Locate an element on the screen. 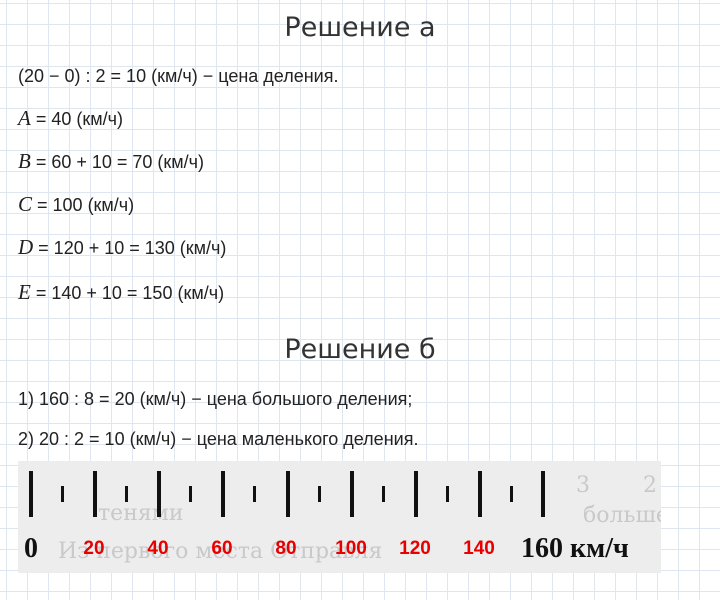  answer-d: D = 120 + 10 = 130 (км/ч) is located at coordinates (122, 247).